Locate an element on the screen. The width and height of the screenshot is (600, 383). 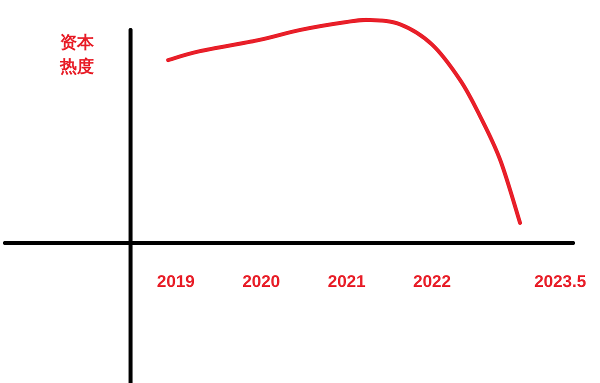
x-tick-label: 2022 is located at coordinates (432, 281).